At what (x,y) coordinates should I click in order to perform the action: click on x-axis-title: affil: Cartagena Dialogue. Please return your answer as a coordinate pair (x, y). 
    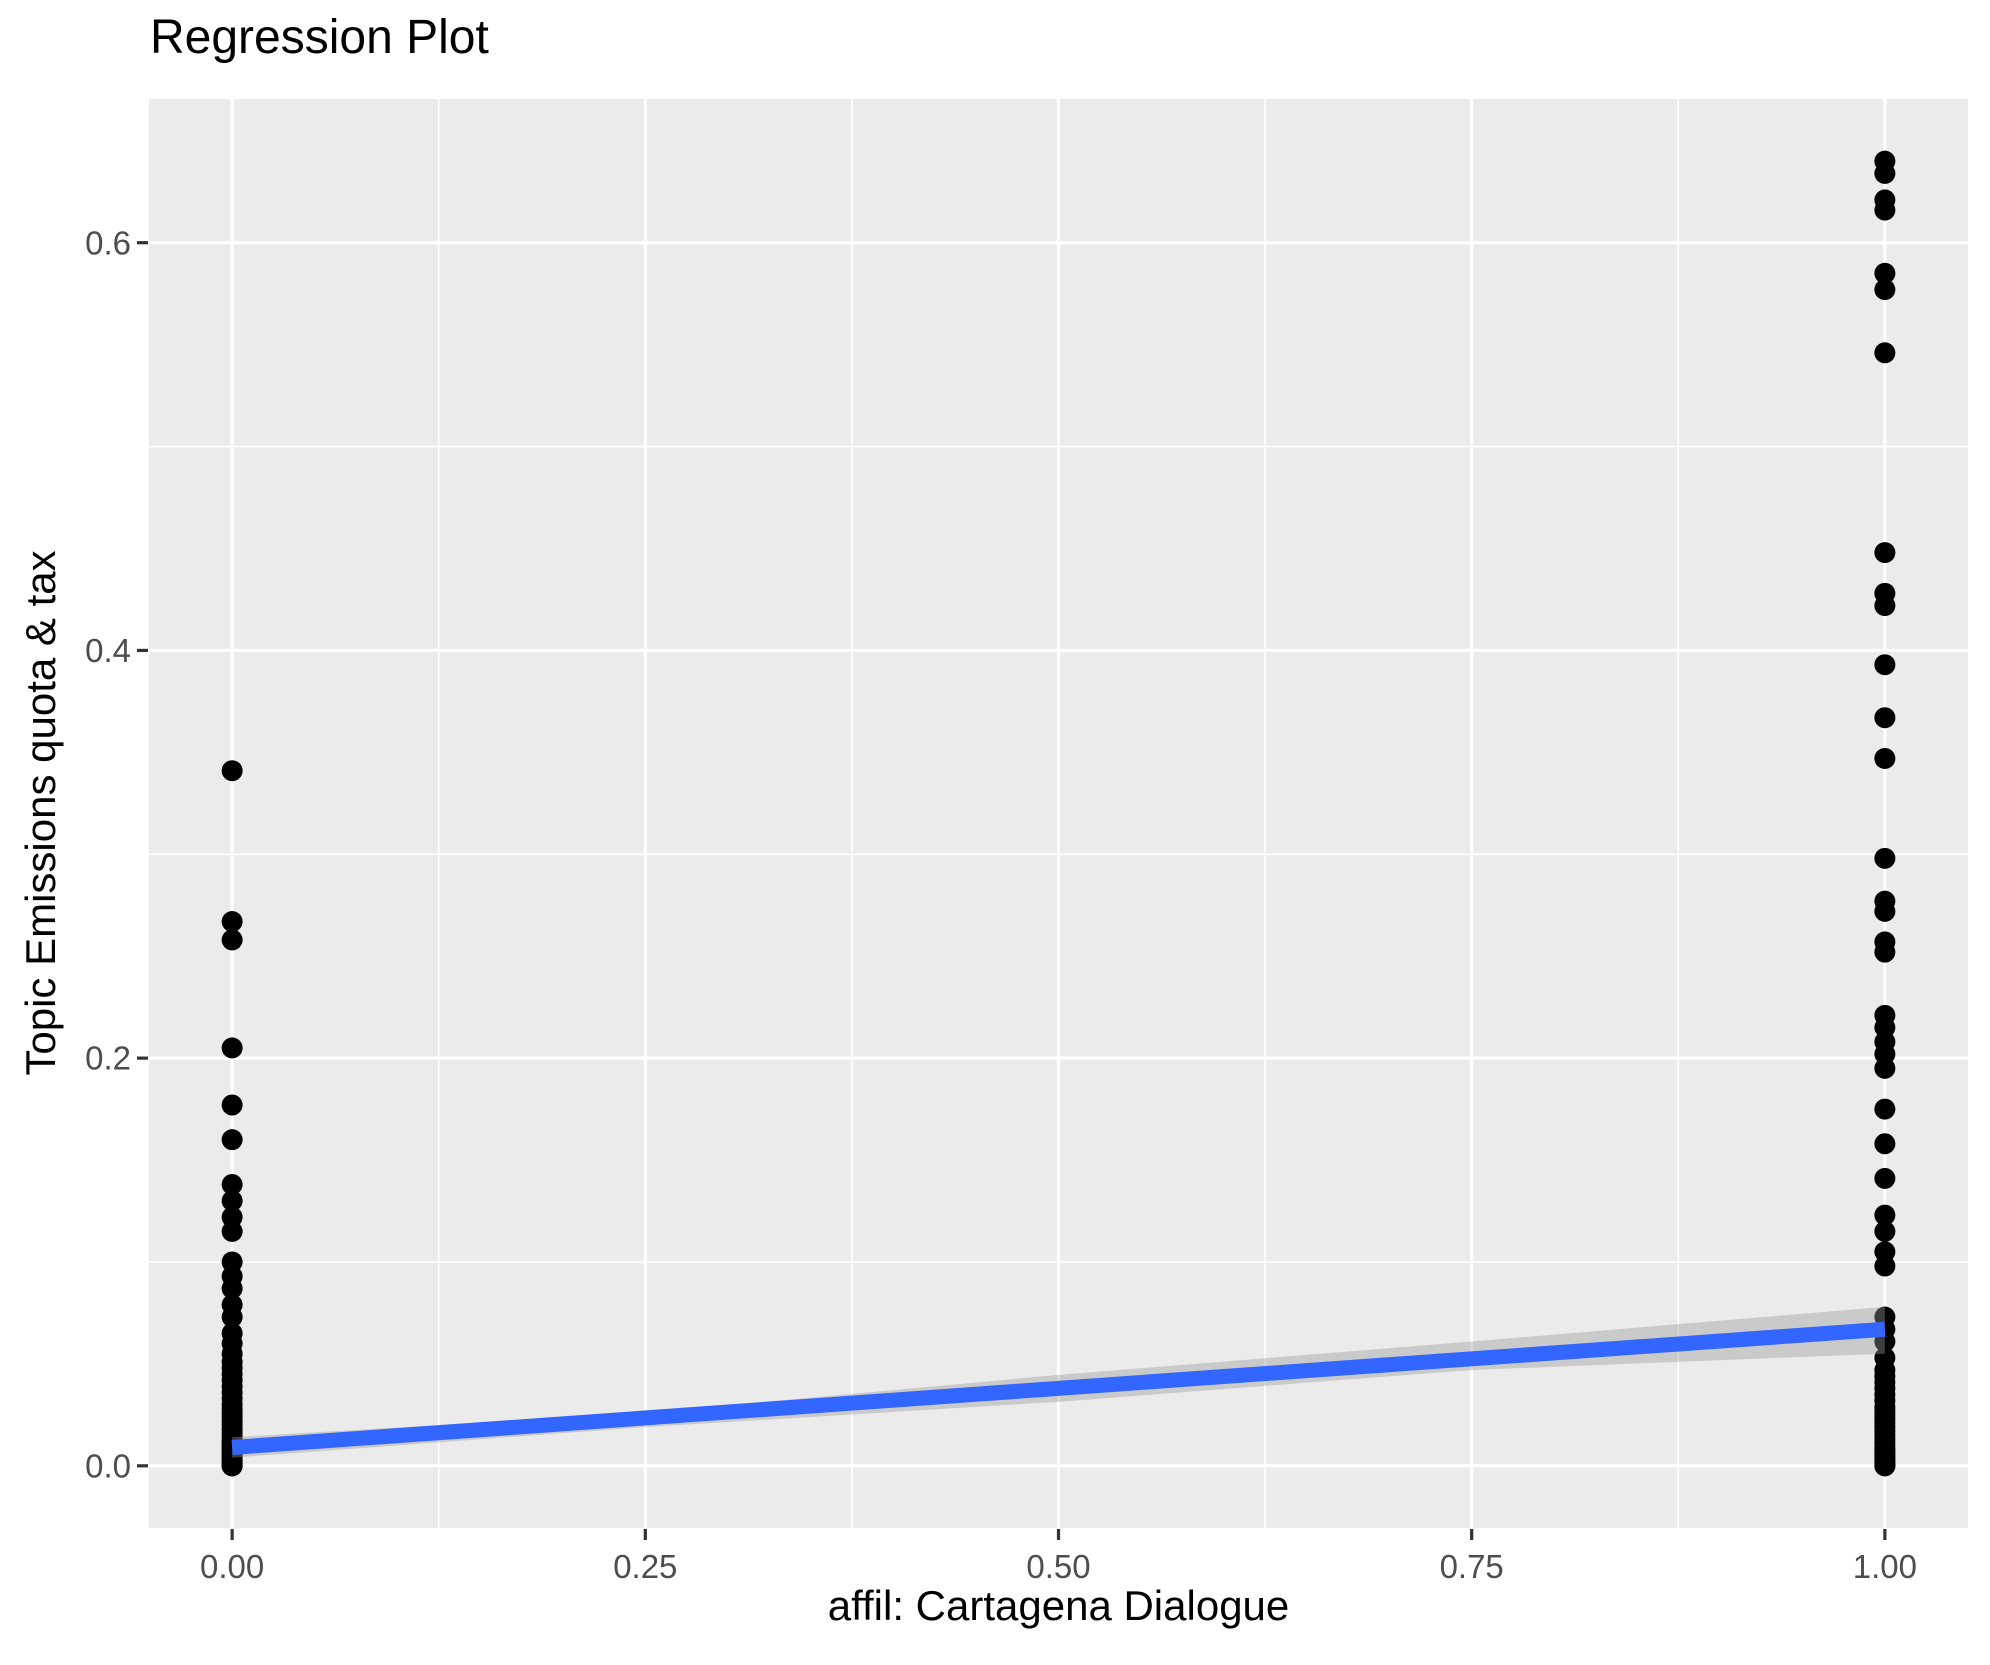
    Looking at the image, I should click on (1058, 1605).